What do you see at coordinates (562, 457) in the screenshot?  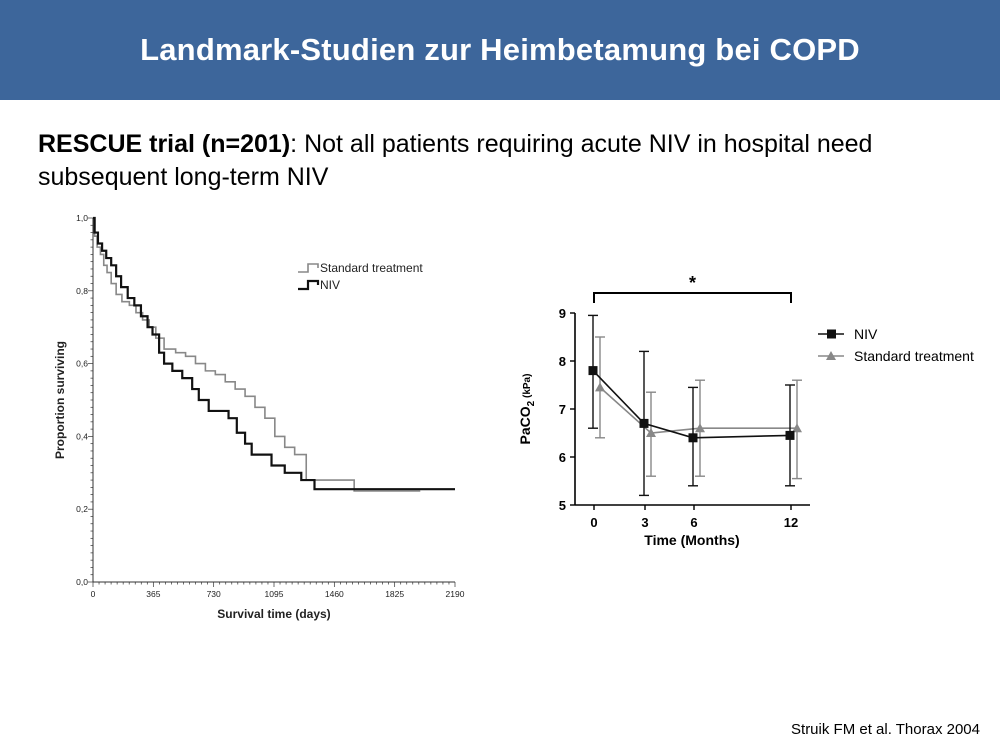 I see `eb-y-tick-label: 6` at bounding box center [562, 457].